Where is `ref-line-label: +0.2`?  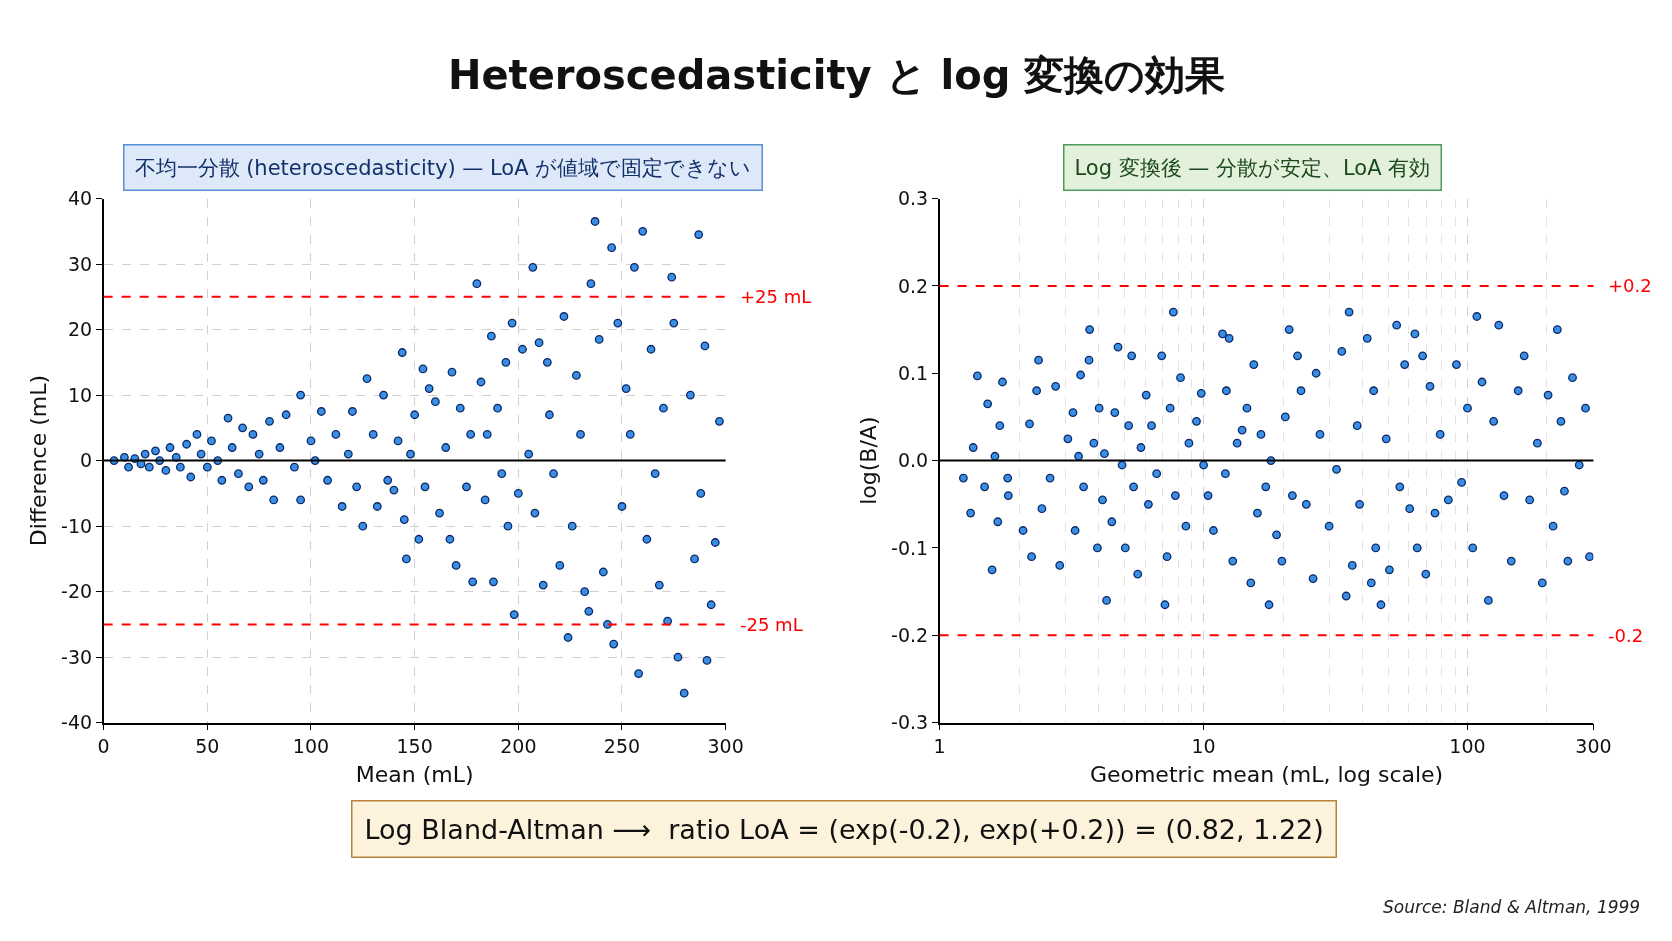
ref-line-label: +0.2 is located at coordinates (1630, 285).